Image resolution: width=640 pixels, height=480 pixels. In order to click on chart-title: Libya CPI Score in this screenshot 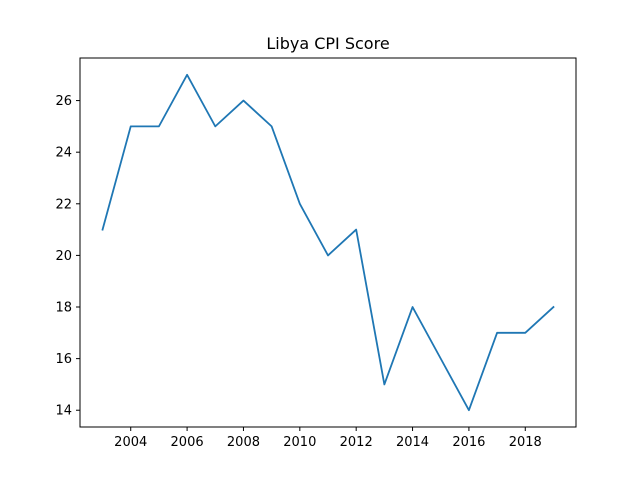, I will do `click(327, 43)`.